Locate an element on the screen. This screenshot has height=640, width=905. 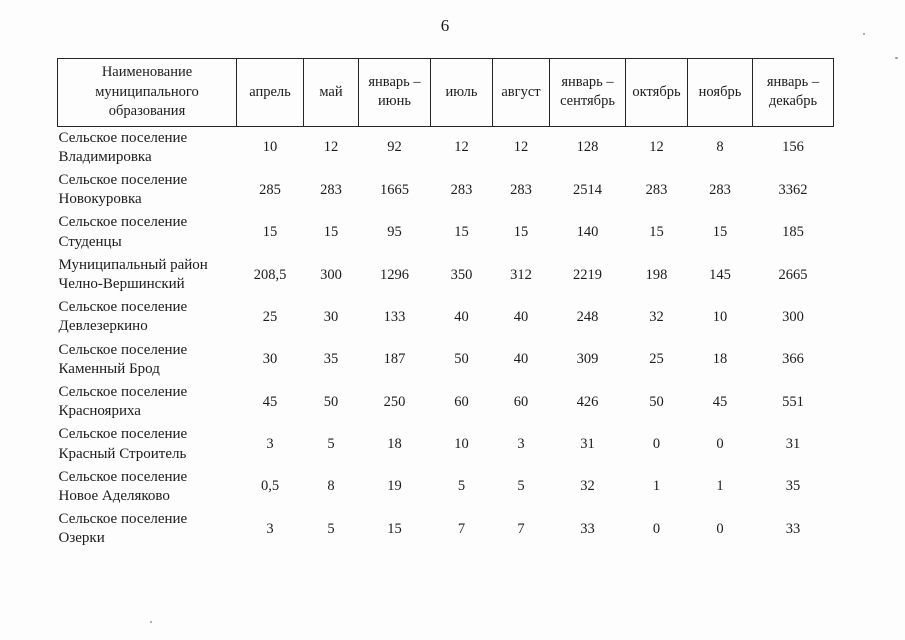
row-name-cell: Сельское поселение Студенцы is located at coordinates (123, 232).